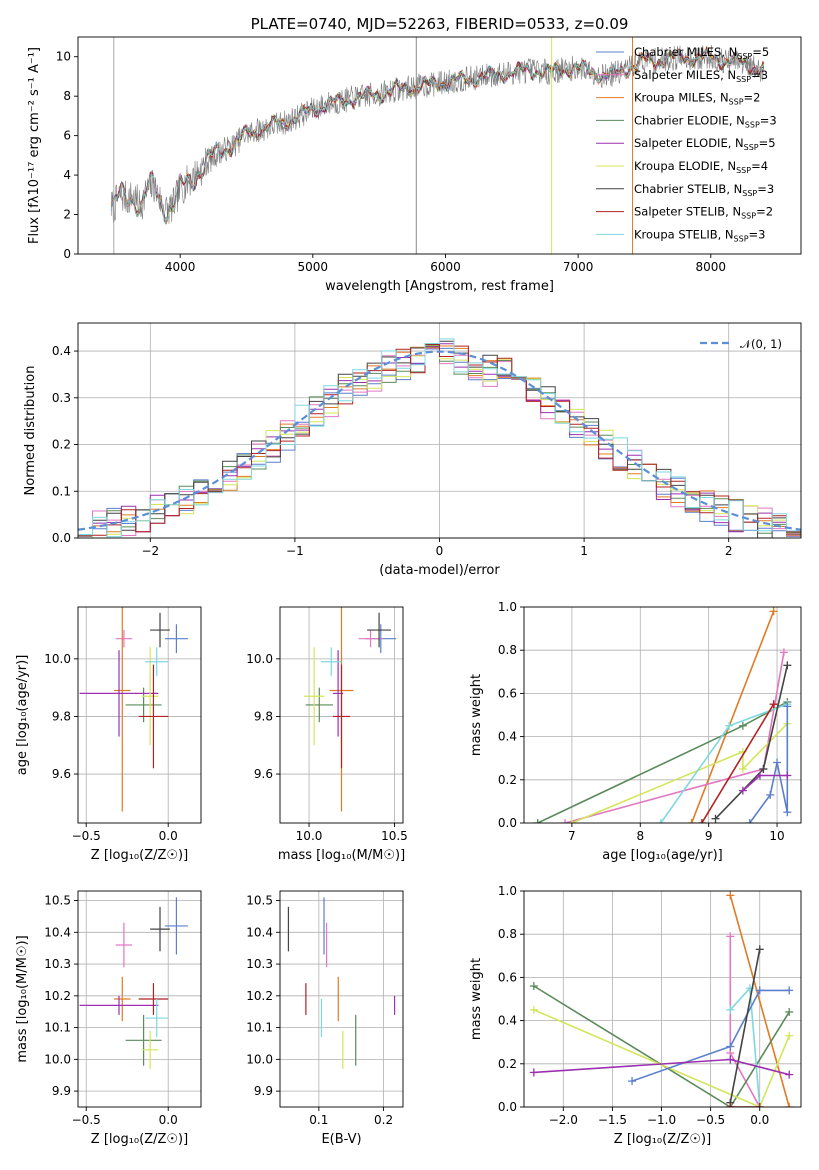  I want to click on y-tick-label: 9.6, so click(263, 774).